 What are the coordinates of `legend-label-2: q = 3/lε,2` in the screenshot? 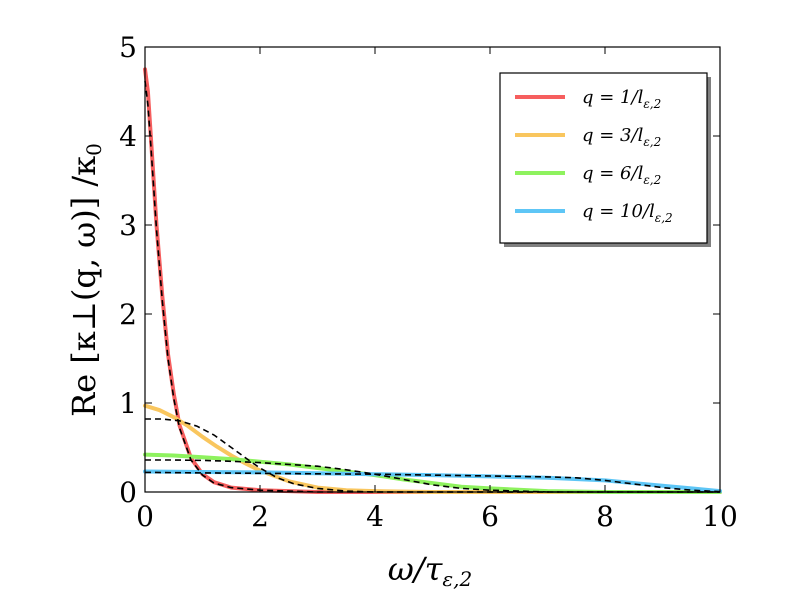 It's located at (621, 137).